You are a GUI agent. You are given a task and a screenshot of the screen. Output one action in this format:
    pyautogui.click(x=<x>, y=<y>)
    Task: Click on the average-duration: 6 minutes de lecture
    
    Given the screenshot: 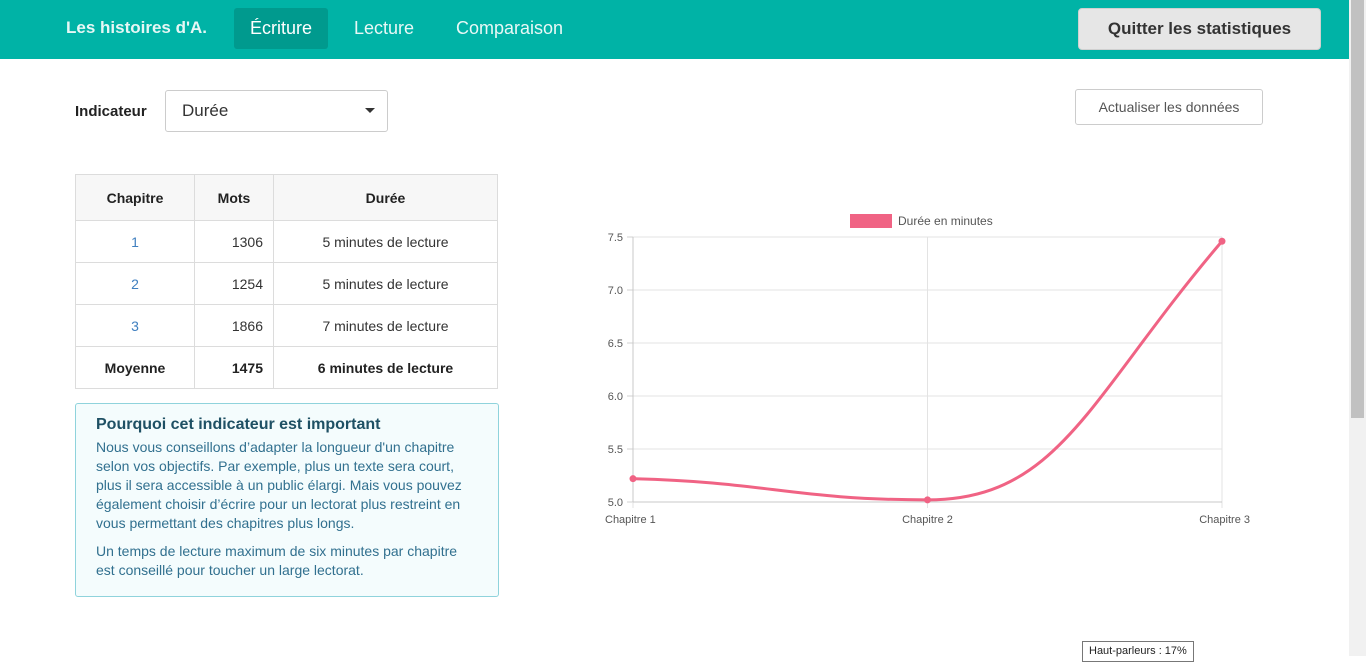 What is the action you would take?
    pyautogui.click(x=385, y=367)
    